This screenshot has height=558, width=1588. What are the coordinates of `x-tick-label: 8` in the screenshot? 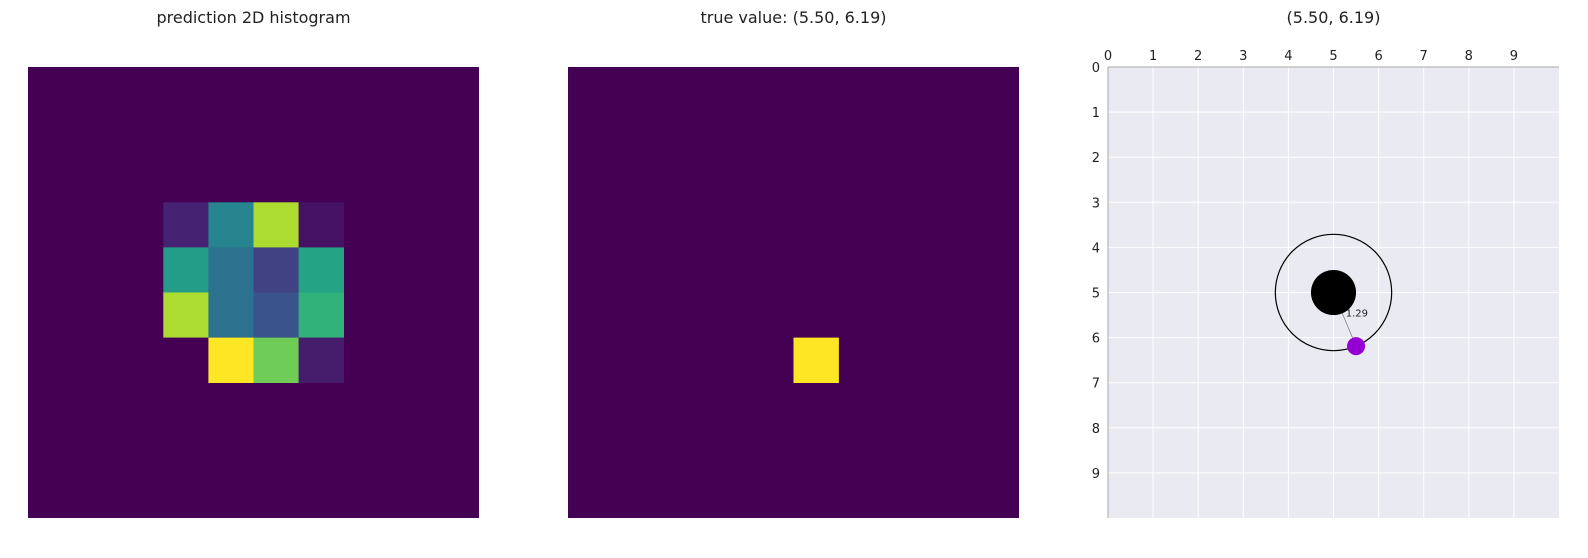 It's located at (1469, 56).